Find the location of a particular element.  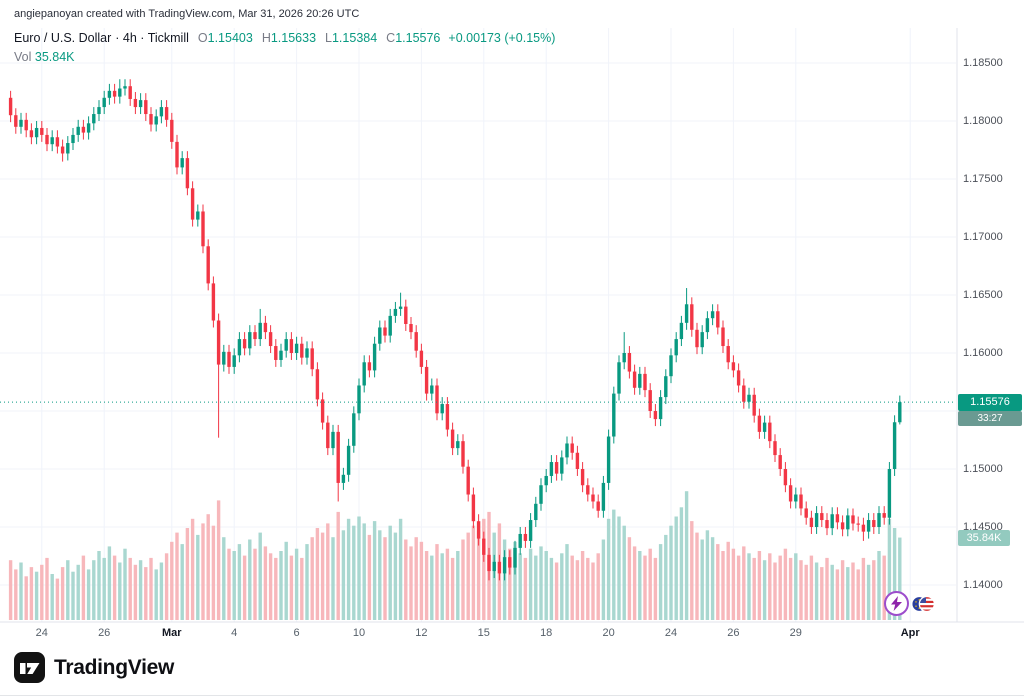

open-label: O is located at coordinates (202, 38).